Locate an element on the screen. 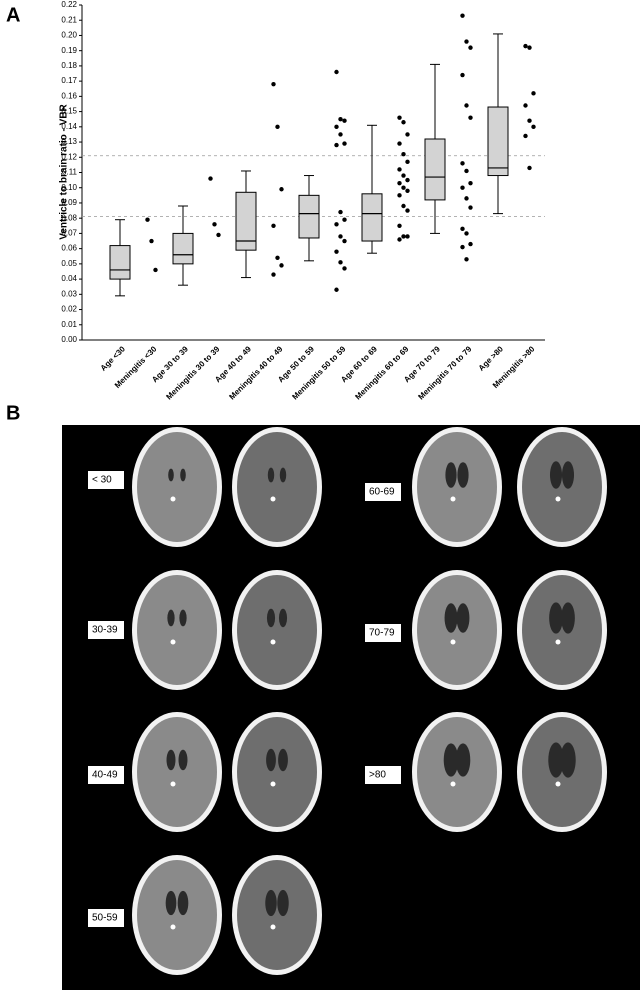  x-tick-label: Meningitis 60 to 69 is located at coordinates (381, 372).